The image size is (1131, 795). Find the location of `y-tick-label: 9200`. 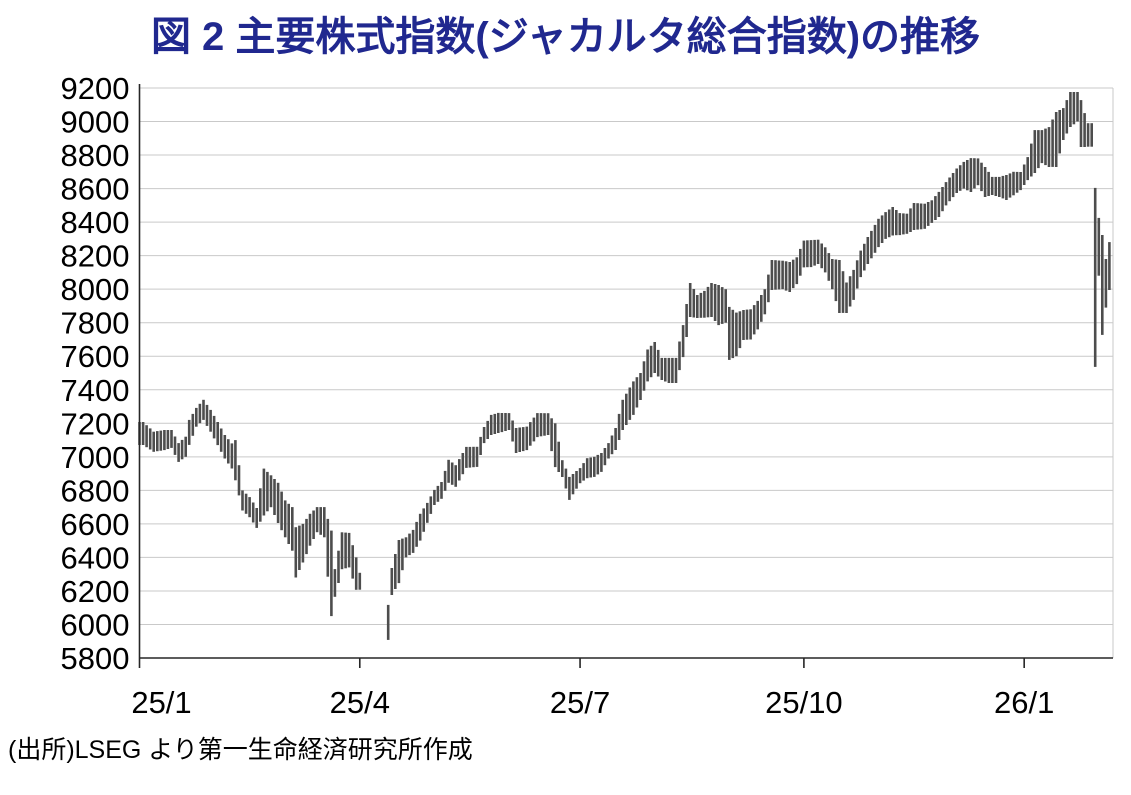

y-tick-label: 9200 is located at coordinates (95, 88).